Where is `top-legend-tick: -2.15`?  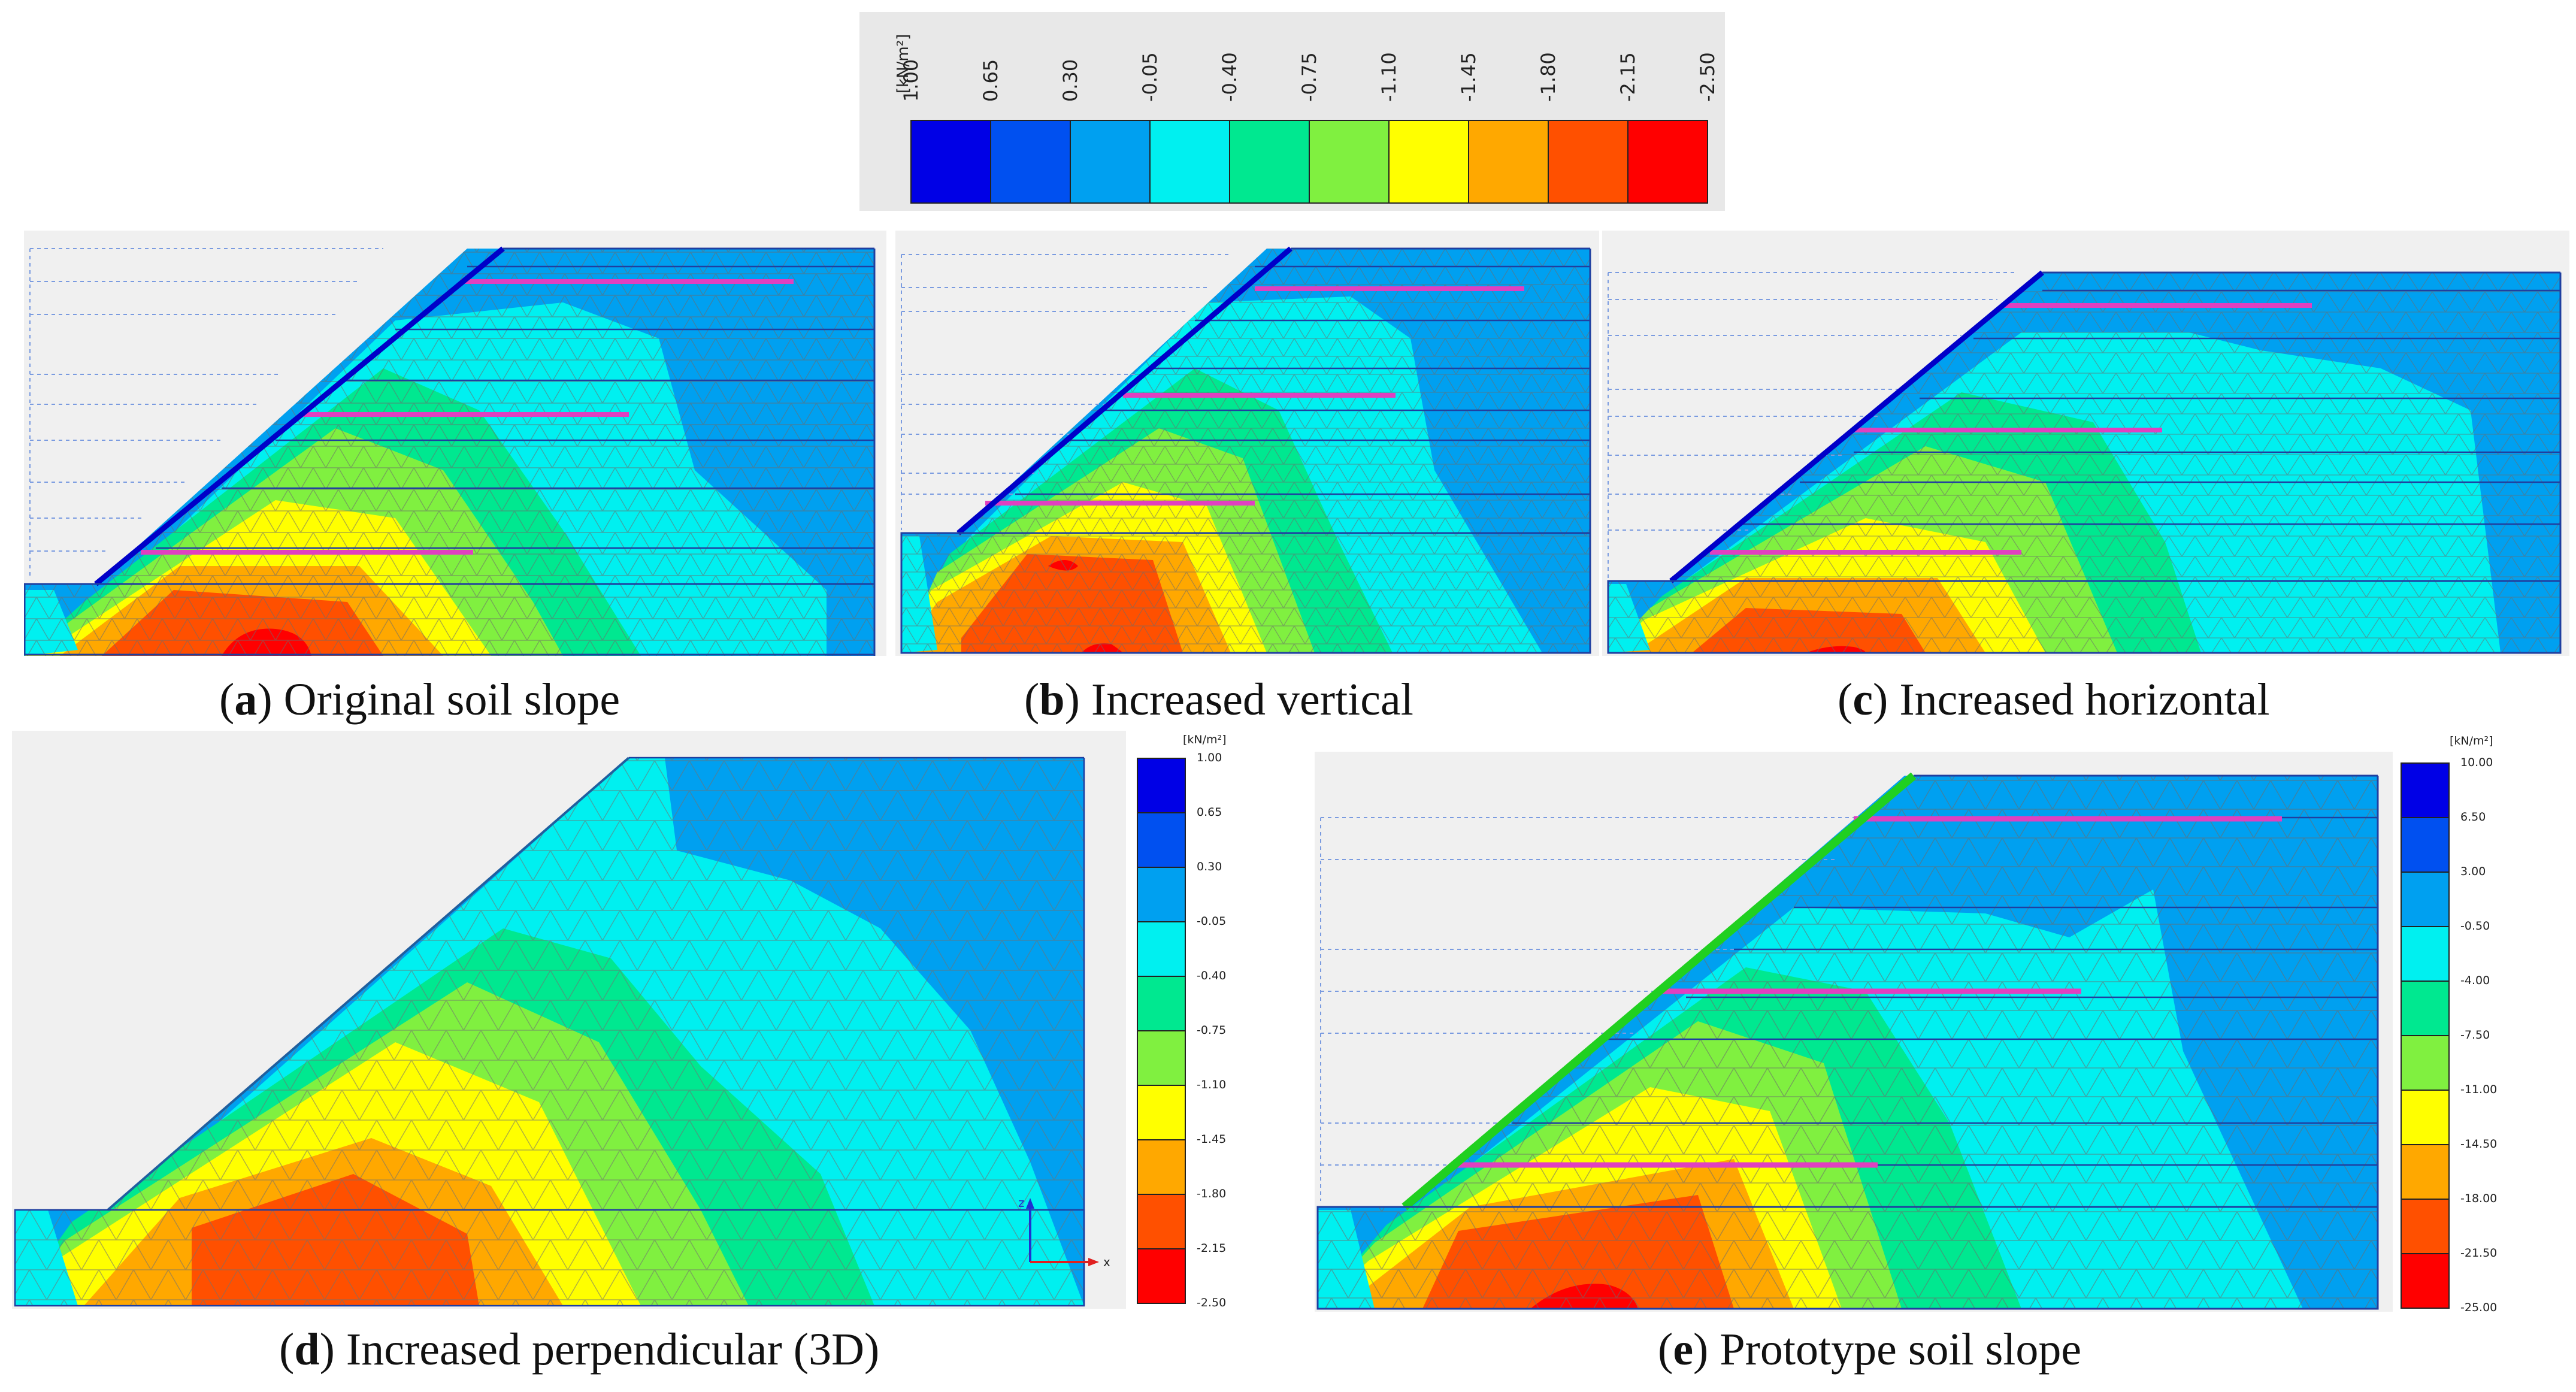 top-legend-tick: -2.15 is located at coordinates (1628, 77).